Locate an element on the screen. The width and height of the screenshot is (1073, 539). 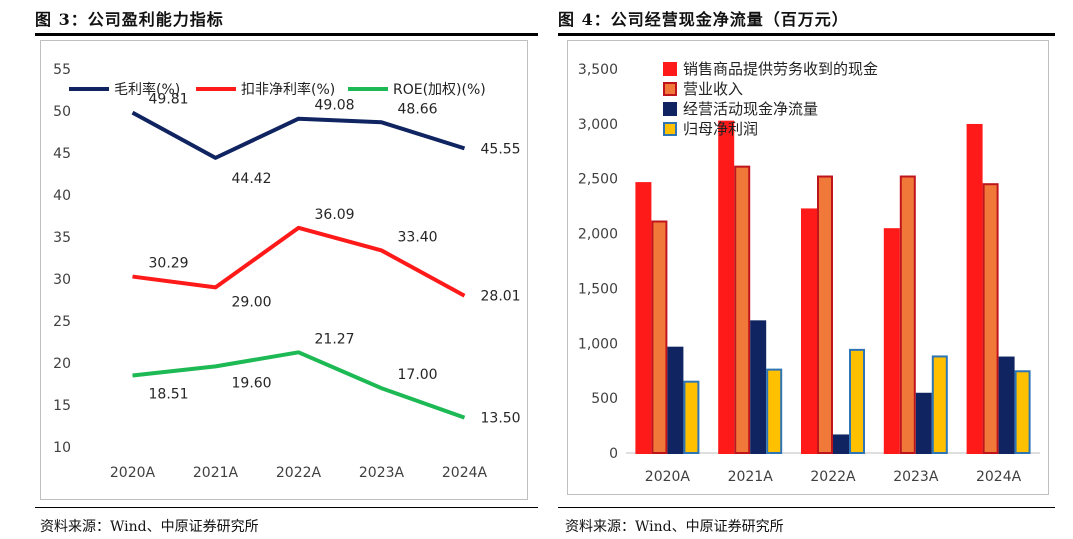
left-source-note: 资料来源：Wind、中原证券研究所 is located at coordinates (149, 527).